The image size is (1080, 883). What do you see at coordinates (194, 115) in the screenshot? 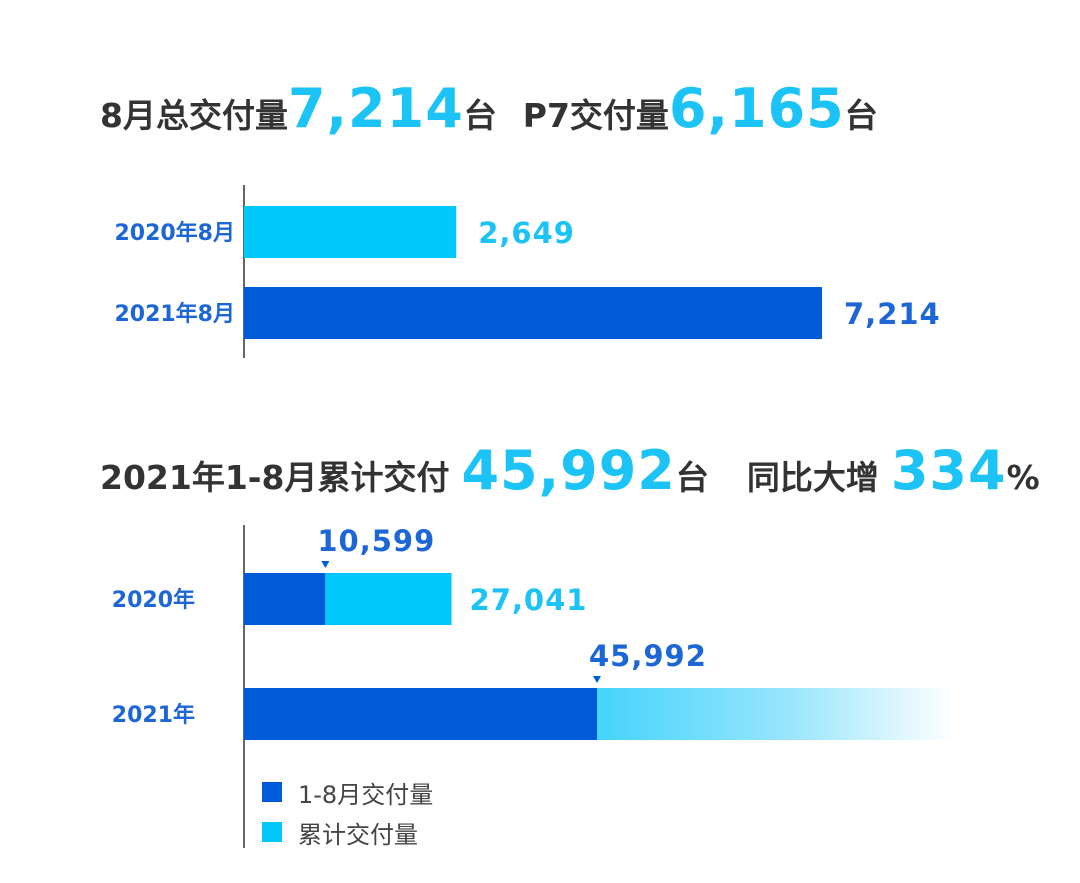
I see `headline-monthly-label: 8月总交付量` at bounding box center [194, 115].